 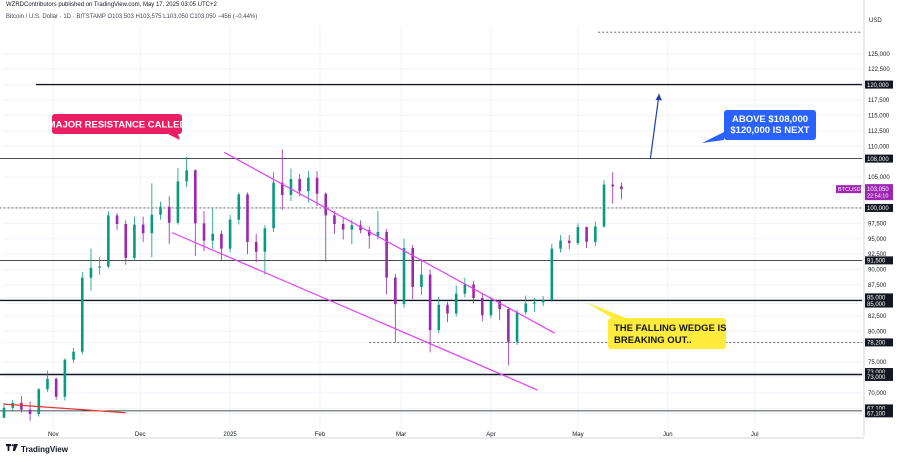 What do you see at coordinates (879, 147) in the screenshot?
I see `y-tick-label: 110,000` at bounding box center [879, 147].